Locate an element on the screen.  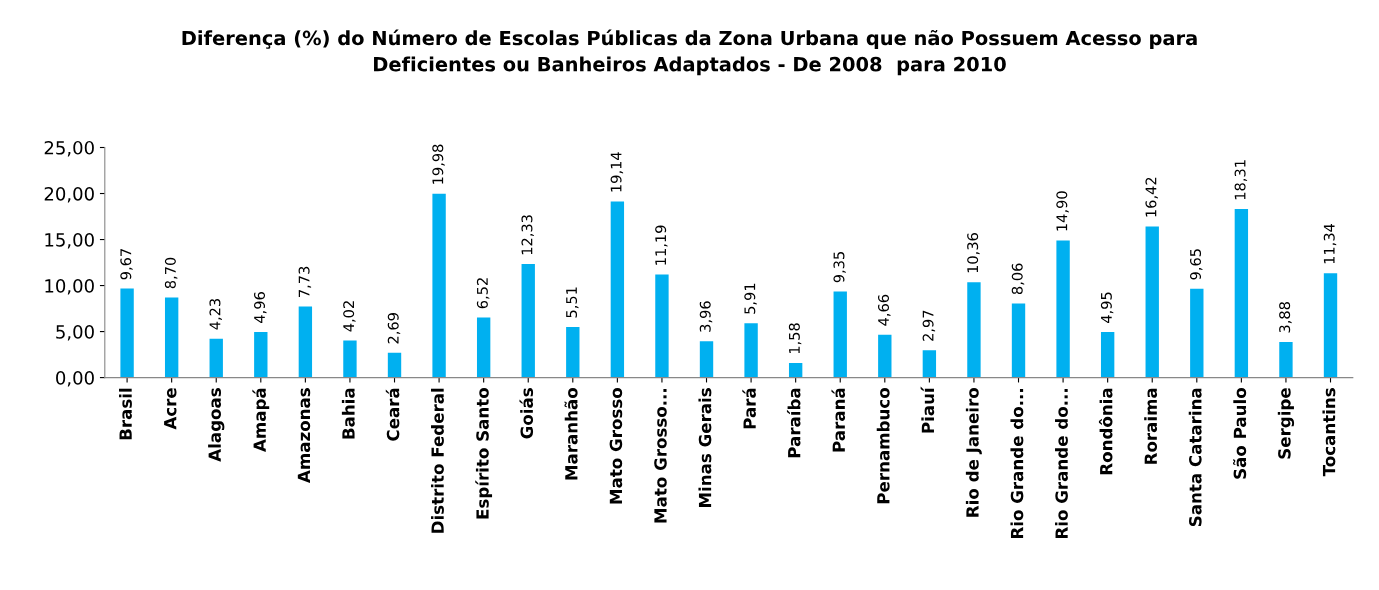
data-label: 6,52 is located at coordinates (483, 293).